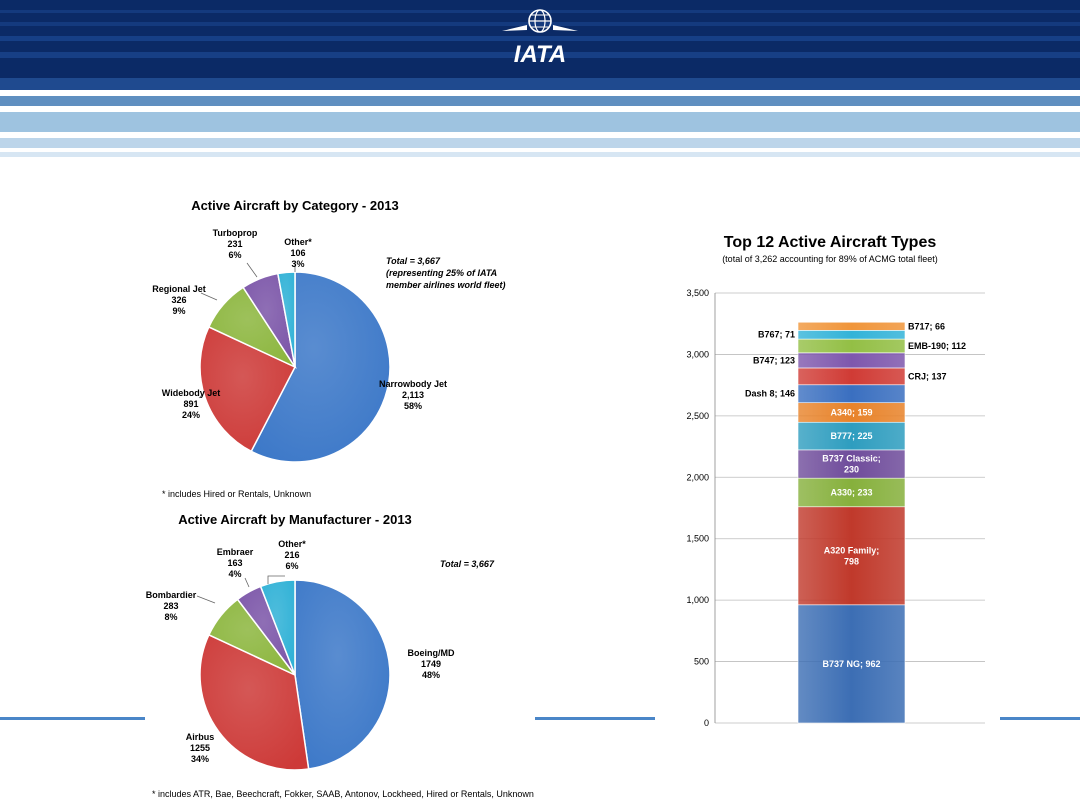 Image resolution: width=1080 pixels, height=810 pixels. Describe the element at coordinates (413, 406) in the screenshot. I see `pie-label-percent: 58%` at that location.